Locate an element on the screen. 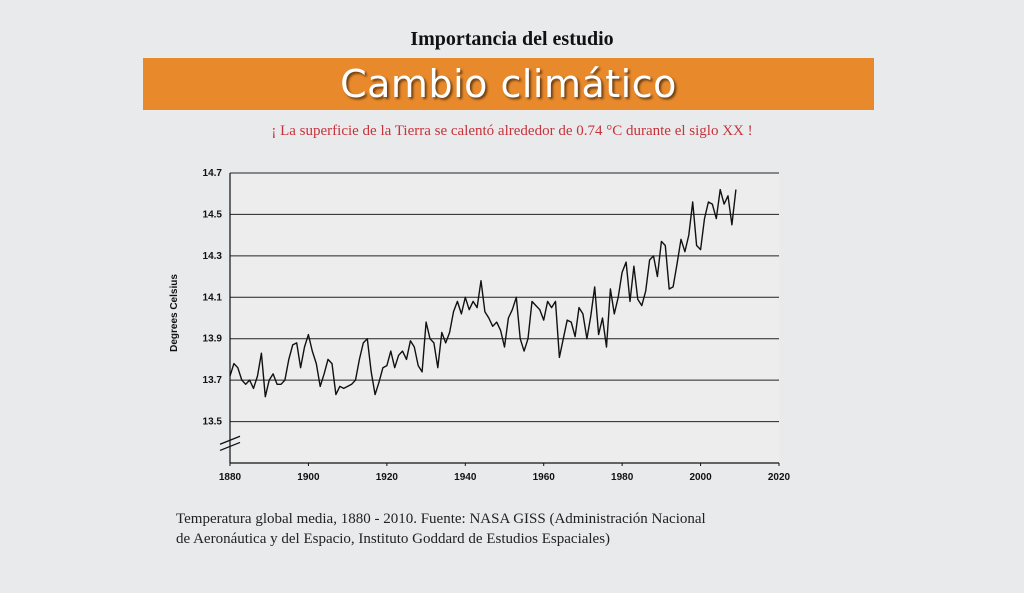 The image size is (1024, 593). x-tick-label: 1940 is located at coordinates (465, 477).